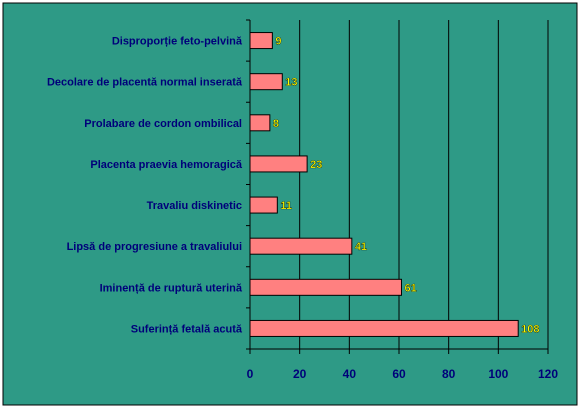 The height and width of the screenshot is (411, 582). Describe the element at coordinates (194, 206) in the screenshot. I see `category-label: Travaliu diskinetic` at that location.